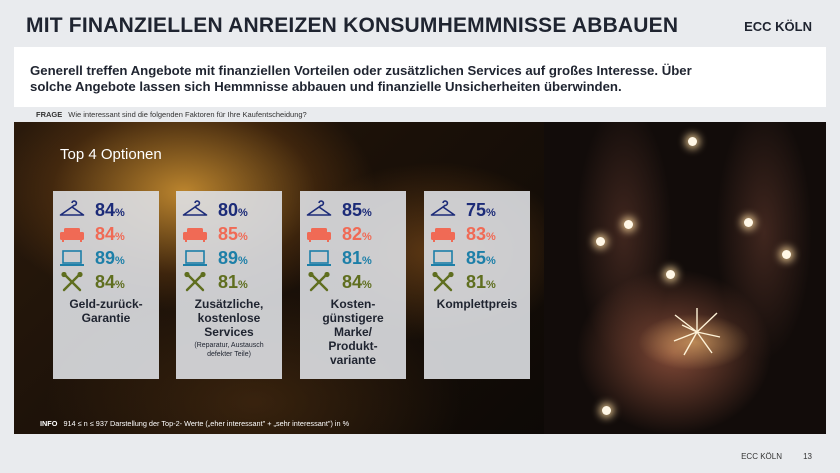  What do you see at coordinates (353, 304) in the screenshot?
I see `option-label-line: Kosten-` at bounding box center [353, 304].